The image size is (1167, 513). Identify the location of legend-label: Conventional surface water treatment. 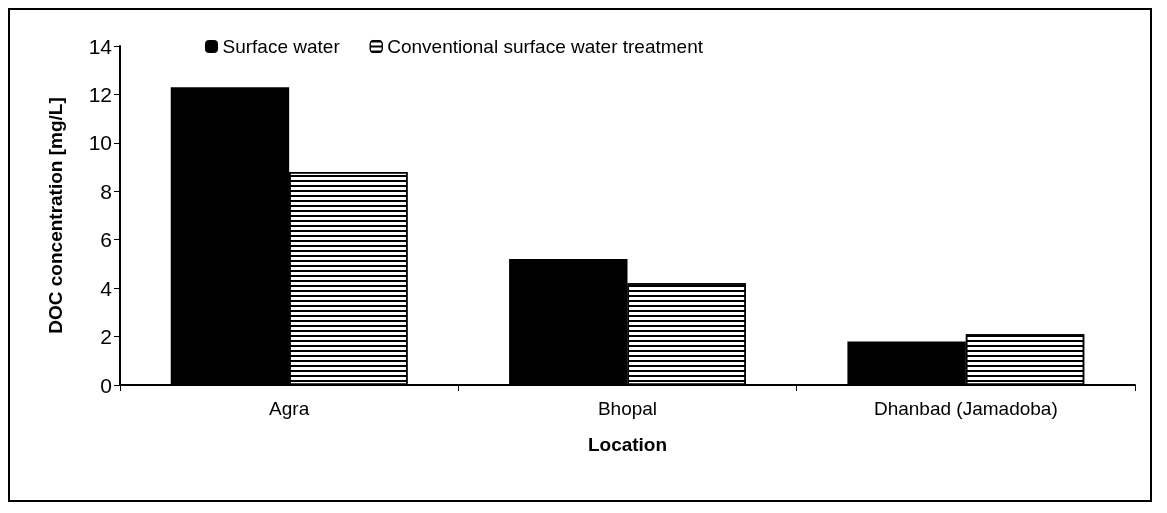
(545, 46).